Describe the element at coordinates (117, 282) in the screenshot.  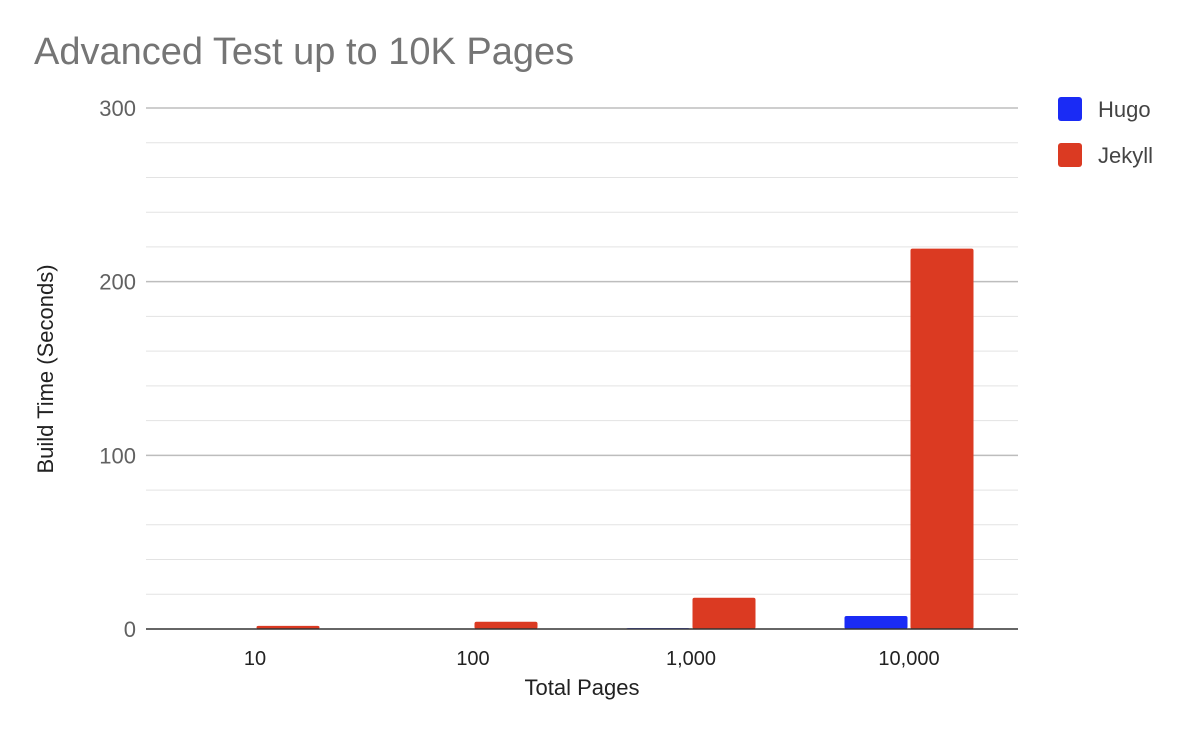
I see `y-tick-label: 200` at that location.